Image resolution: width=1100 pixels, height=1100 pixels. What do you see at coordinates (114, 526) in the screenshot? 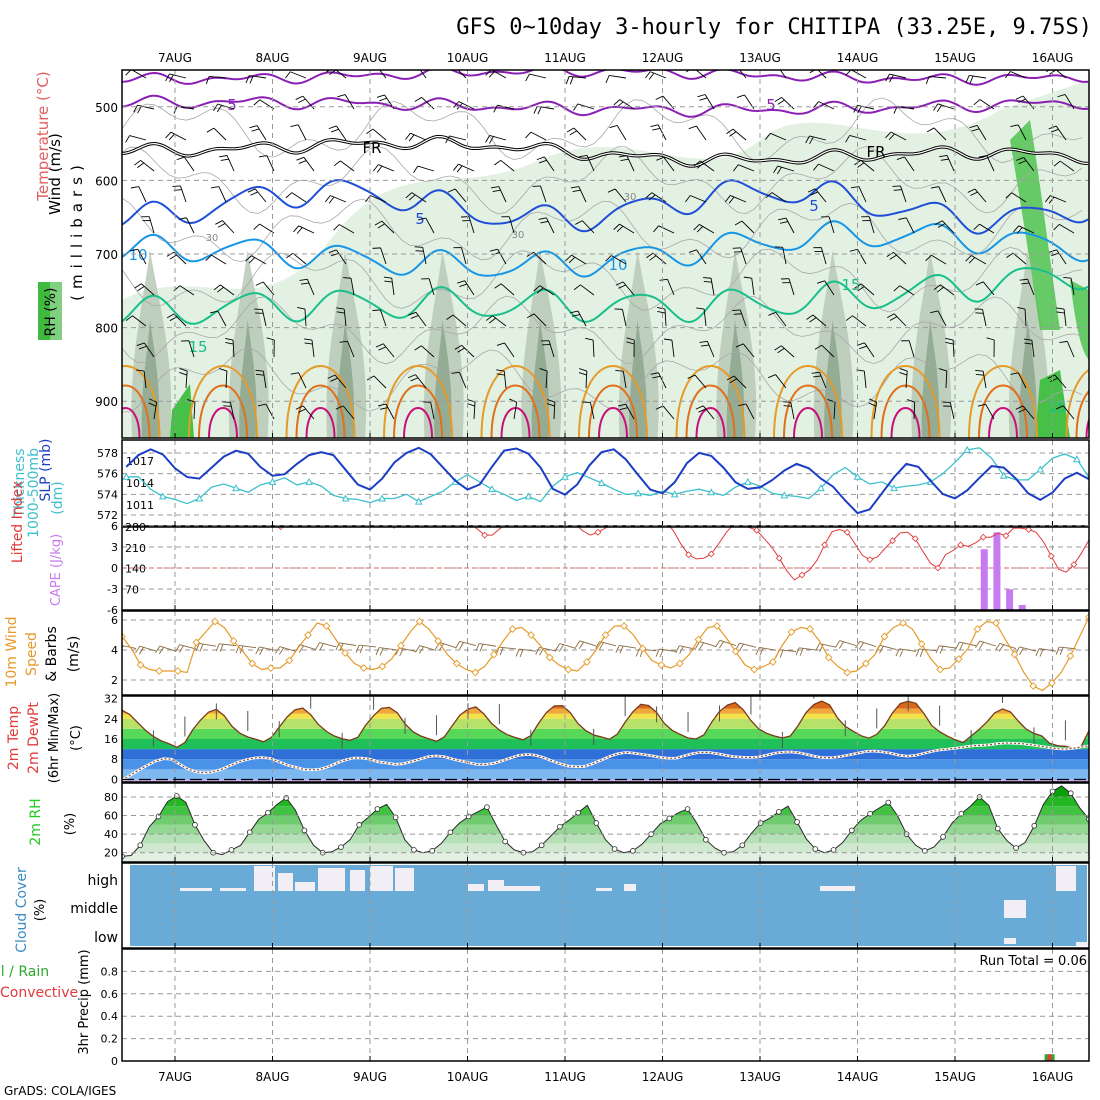
I see `li-tick-label: 6` at bounding box center [114, 526].